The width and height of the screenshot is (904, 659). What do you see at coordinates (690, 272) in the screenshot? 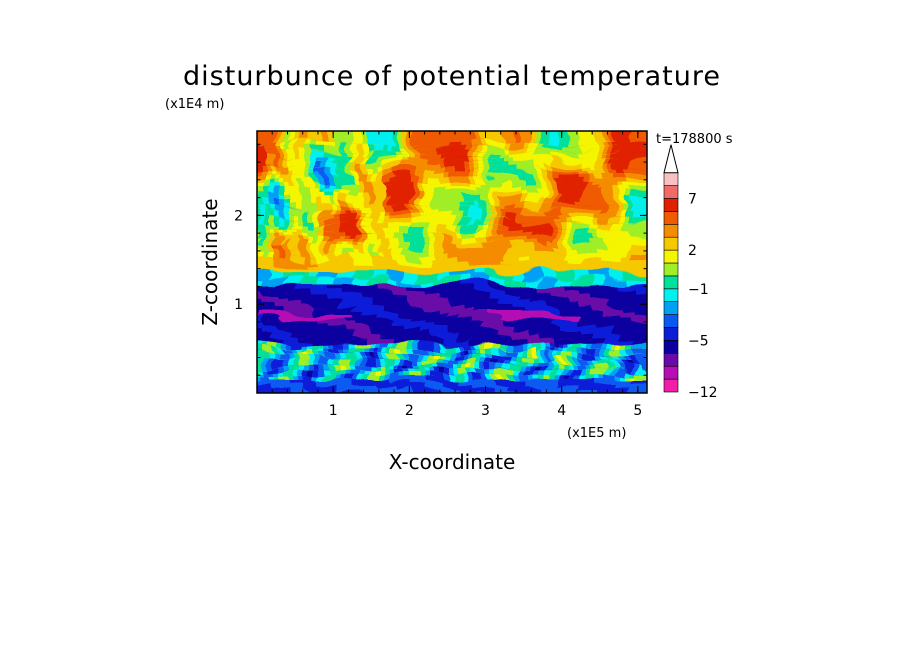
I see `colorbar: −12−5−127` at bounding box center [690, 272].